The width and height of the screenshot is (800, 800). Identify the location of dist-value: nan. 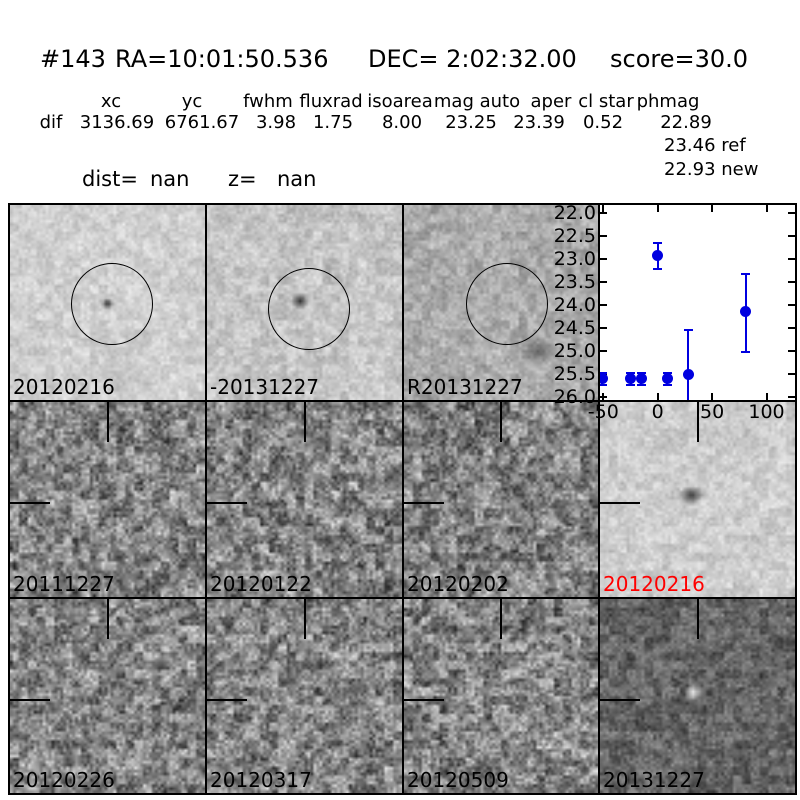
(170, 179).